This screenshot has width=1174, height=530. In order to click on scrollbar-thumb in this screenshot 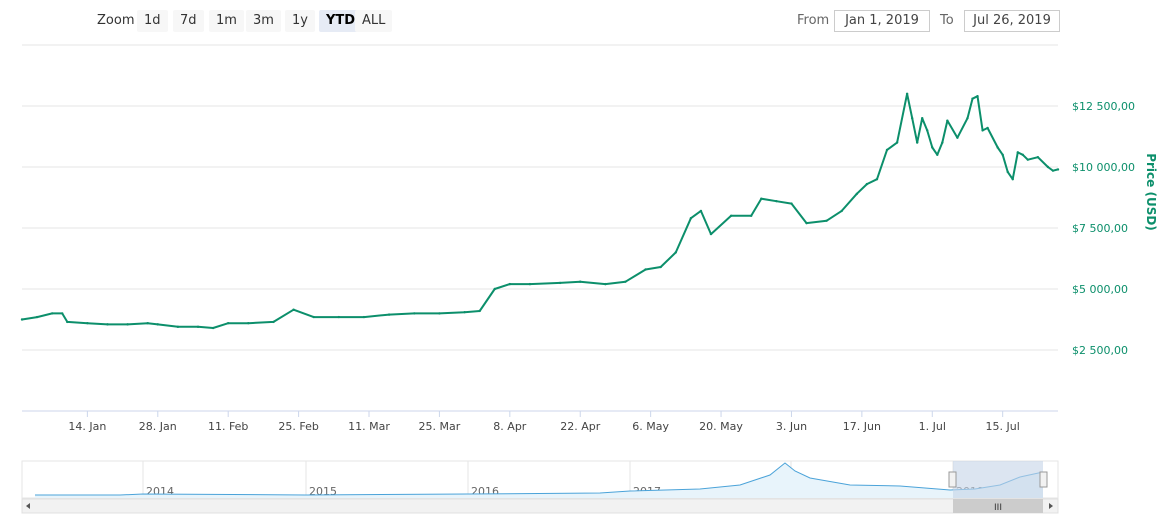, I will do `click(998, 506)`.